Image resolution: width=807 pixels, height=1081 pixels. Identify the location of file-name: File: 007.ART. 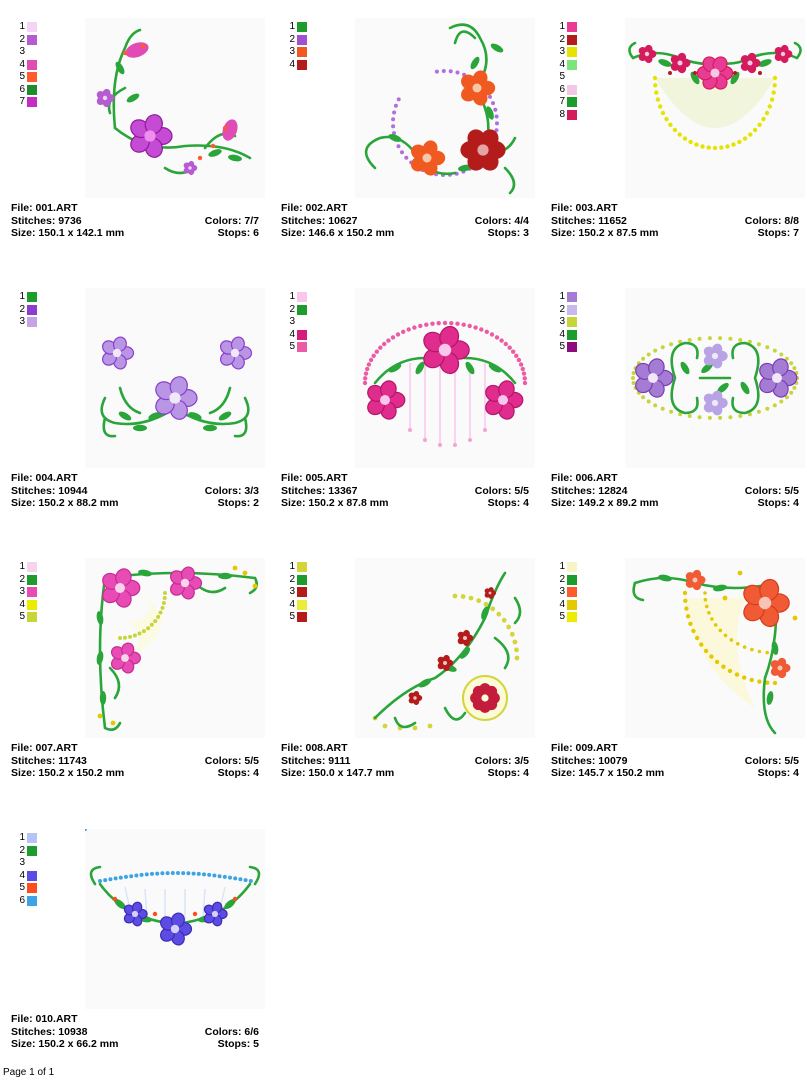
(44, 748).